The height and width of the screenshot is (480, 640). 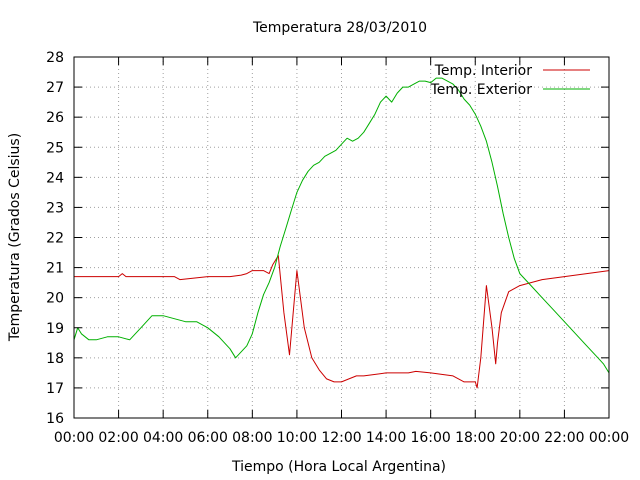 What do you see at coordinates (55, 88) in the screenshot?
I see `y-tick-label: 27` at bounding box center [55, 88].